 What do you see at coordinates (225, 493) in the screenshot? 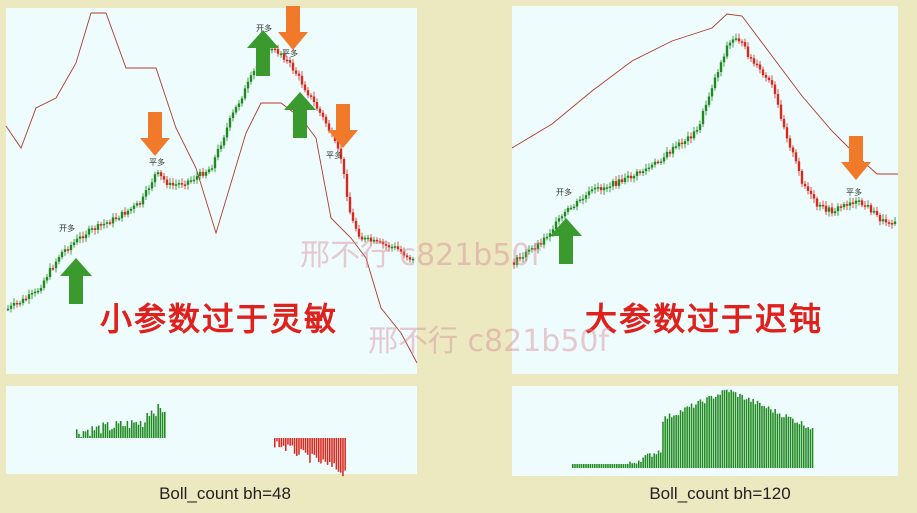
I see `left-caption: Boll_count bh=48` at bounding box center [225, 493].